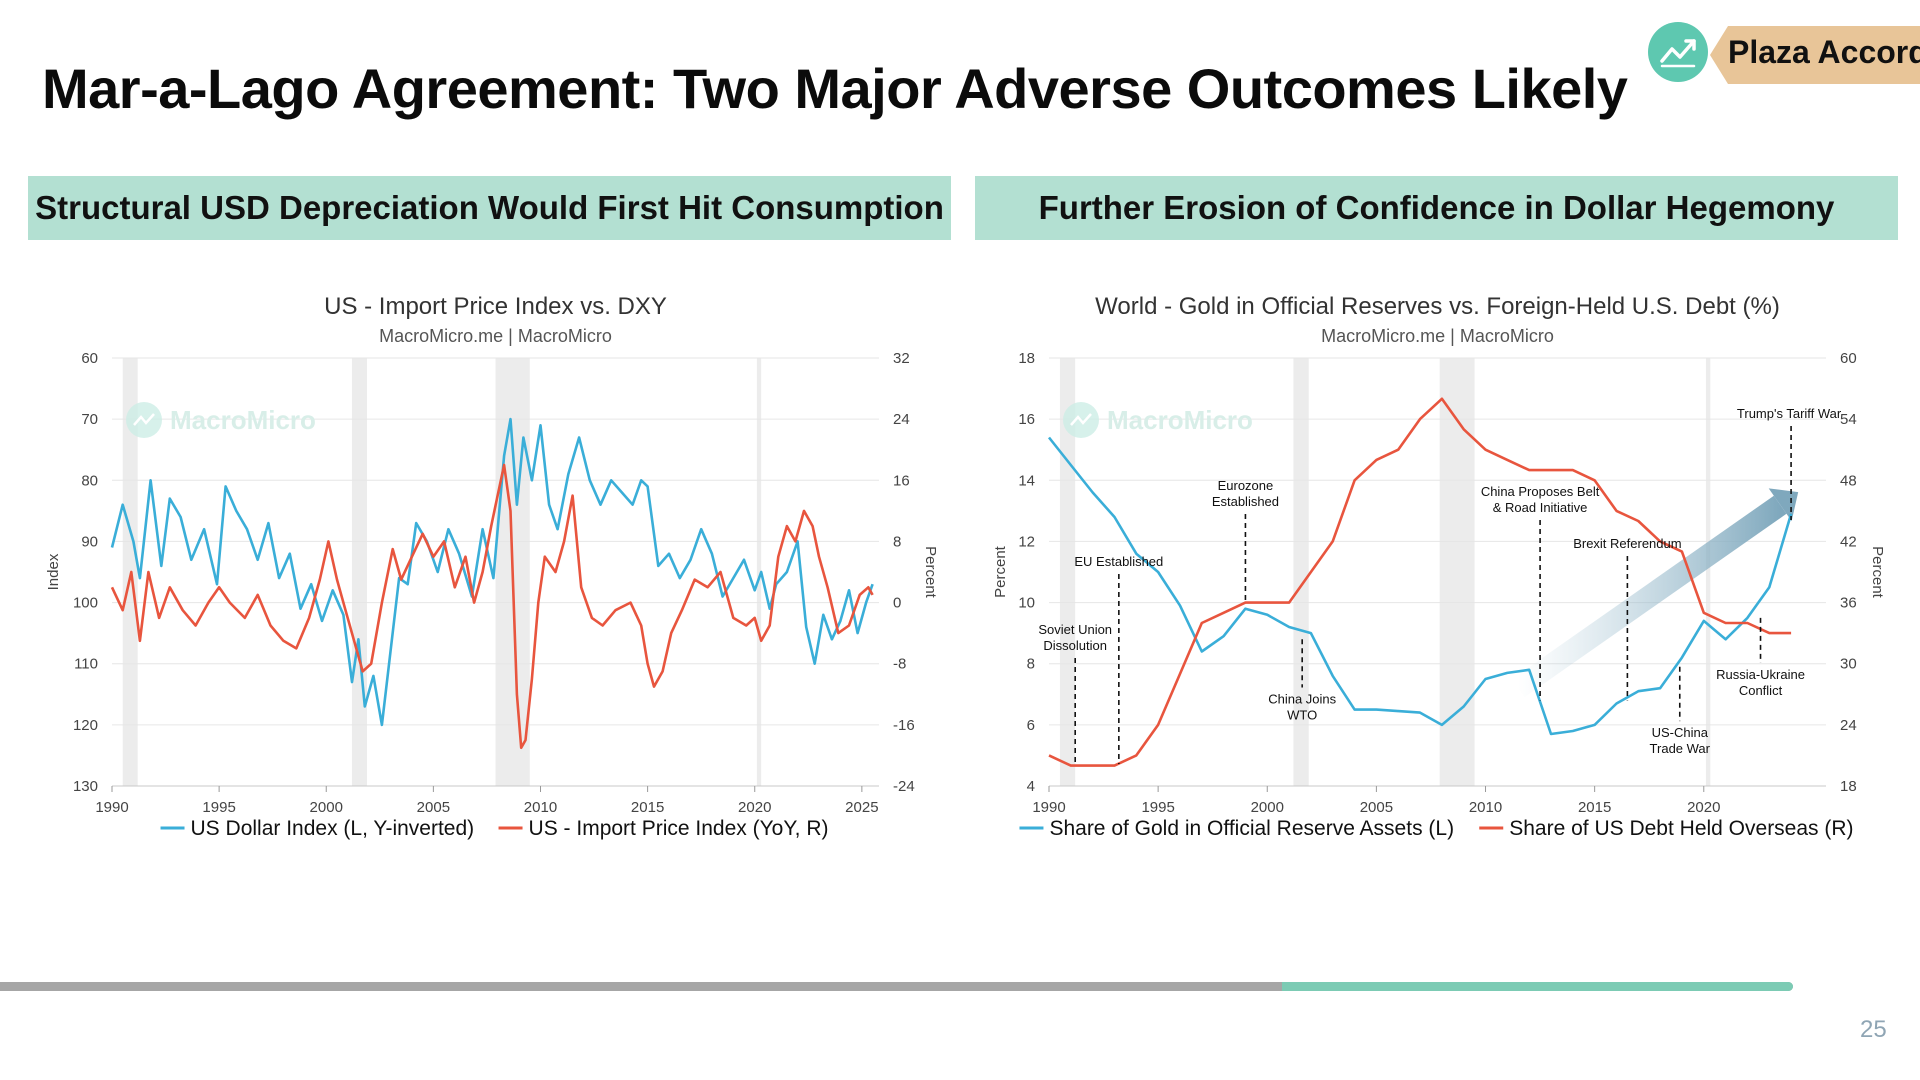  Describe the element at coordinates (1649, 596) in the screenshot. I see `trend-arrow-shaft` at that location.